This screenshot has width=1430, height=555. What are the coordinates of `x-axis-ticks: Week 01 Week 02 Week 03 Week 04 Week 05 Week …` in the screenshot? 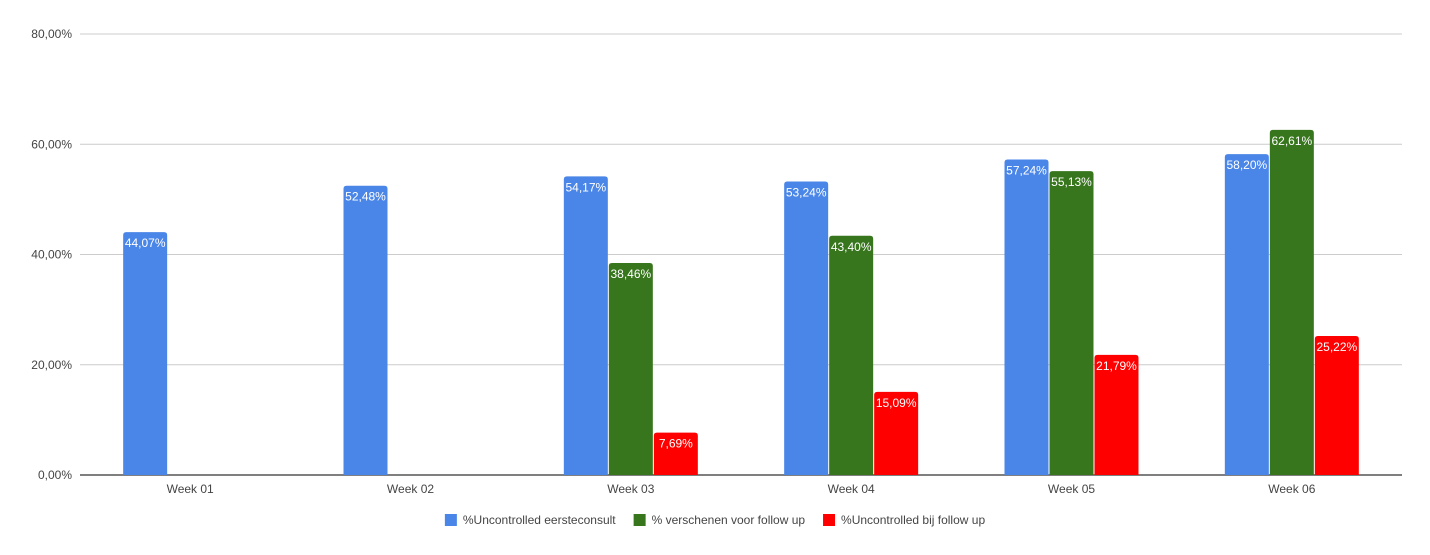 It's located at (741, 489).